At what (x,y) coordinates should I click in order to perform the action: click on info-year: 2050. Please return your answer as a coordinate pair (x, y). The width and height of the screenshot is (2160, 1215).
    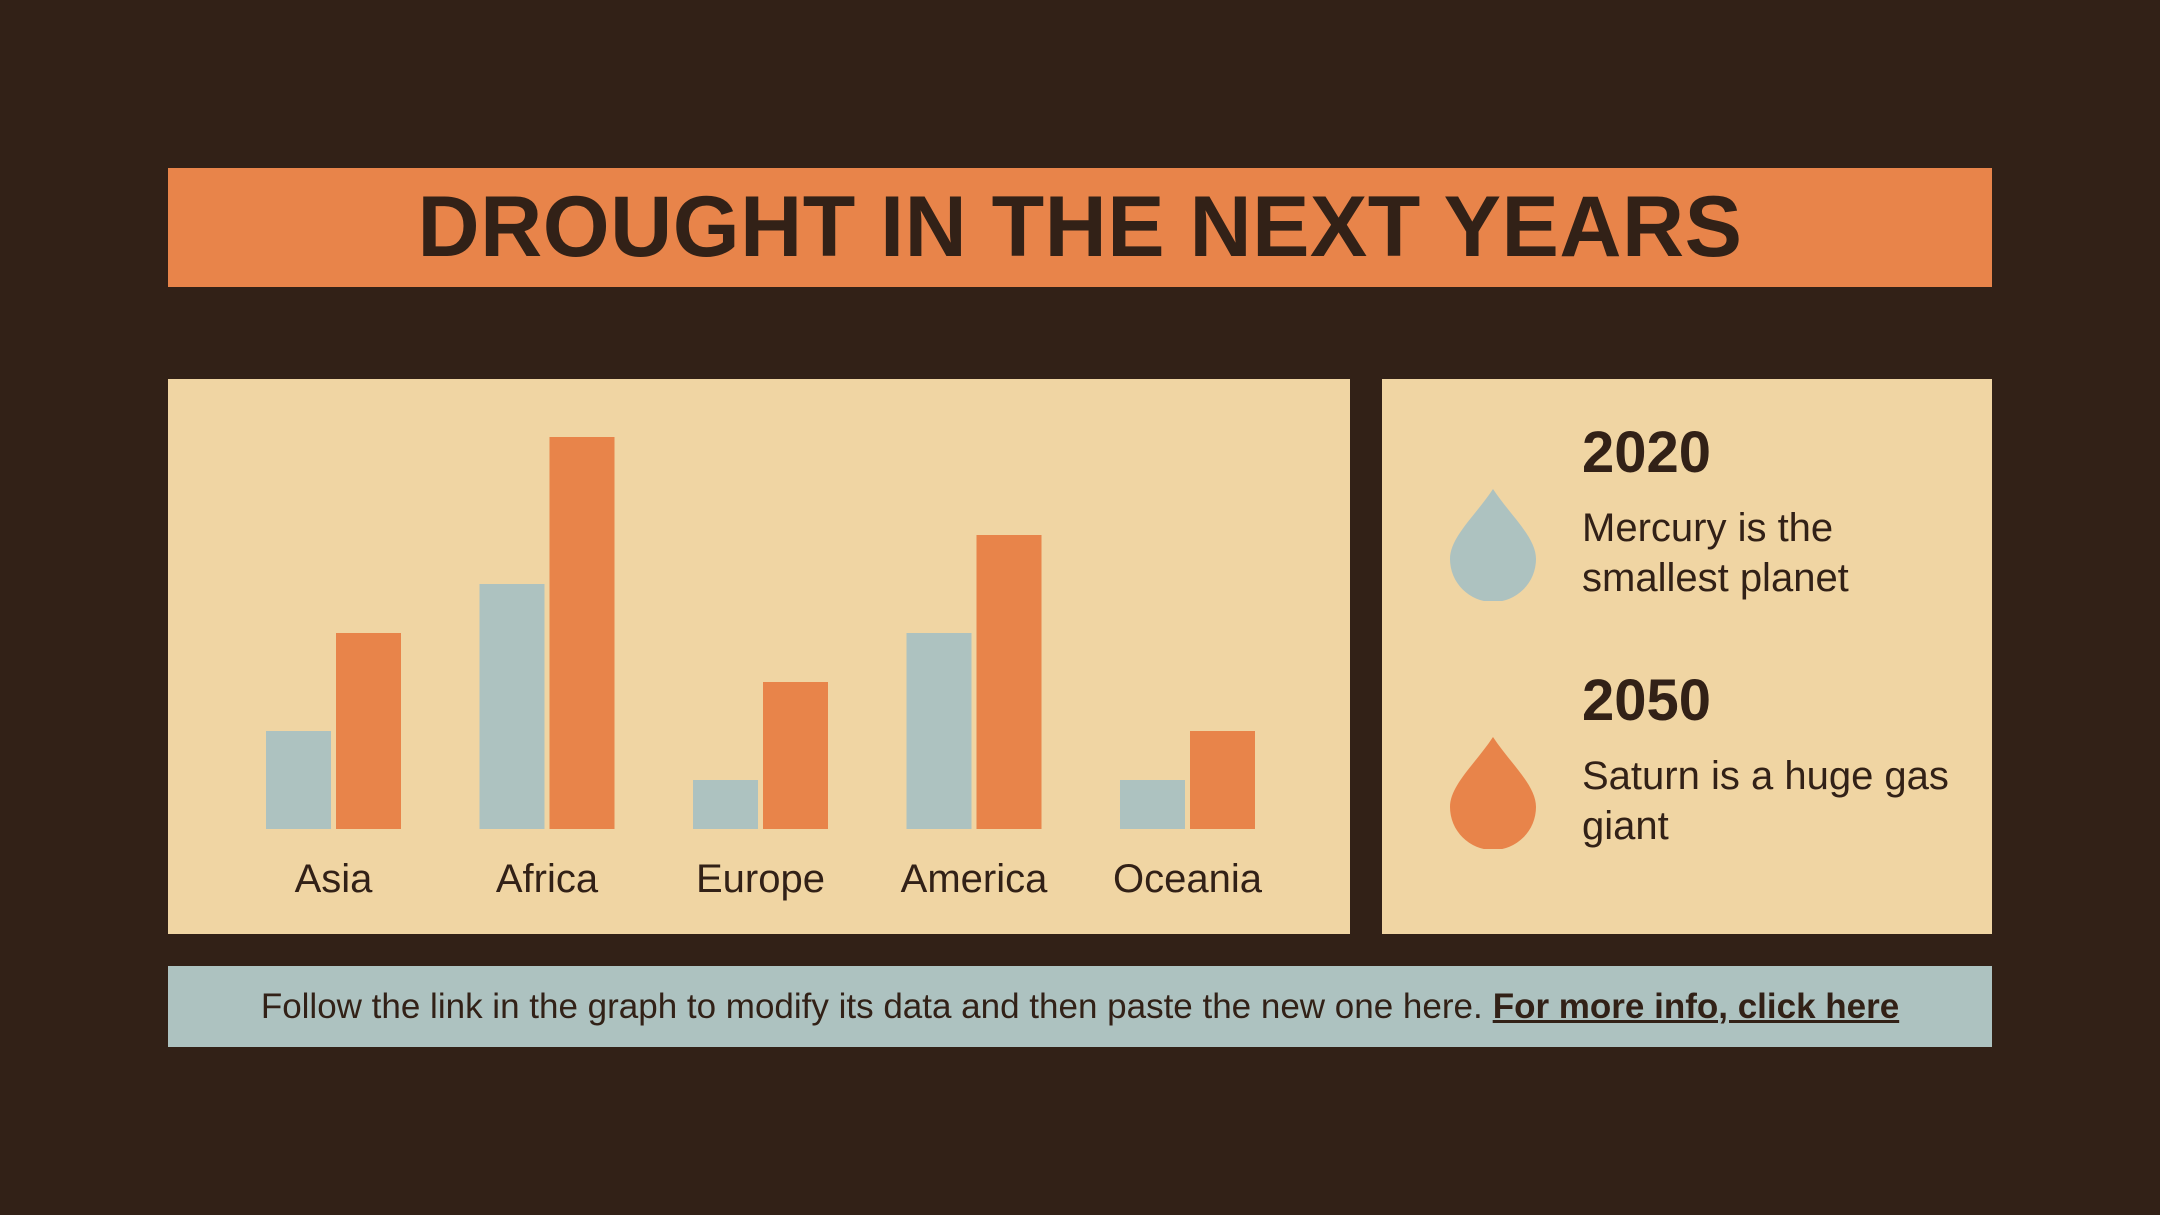
    Looking at the image, I should click on (1647, 700).